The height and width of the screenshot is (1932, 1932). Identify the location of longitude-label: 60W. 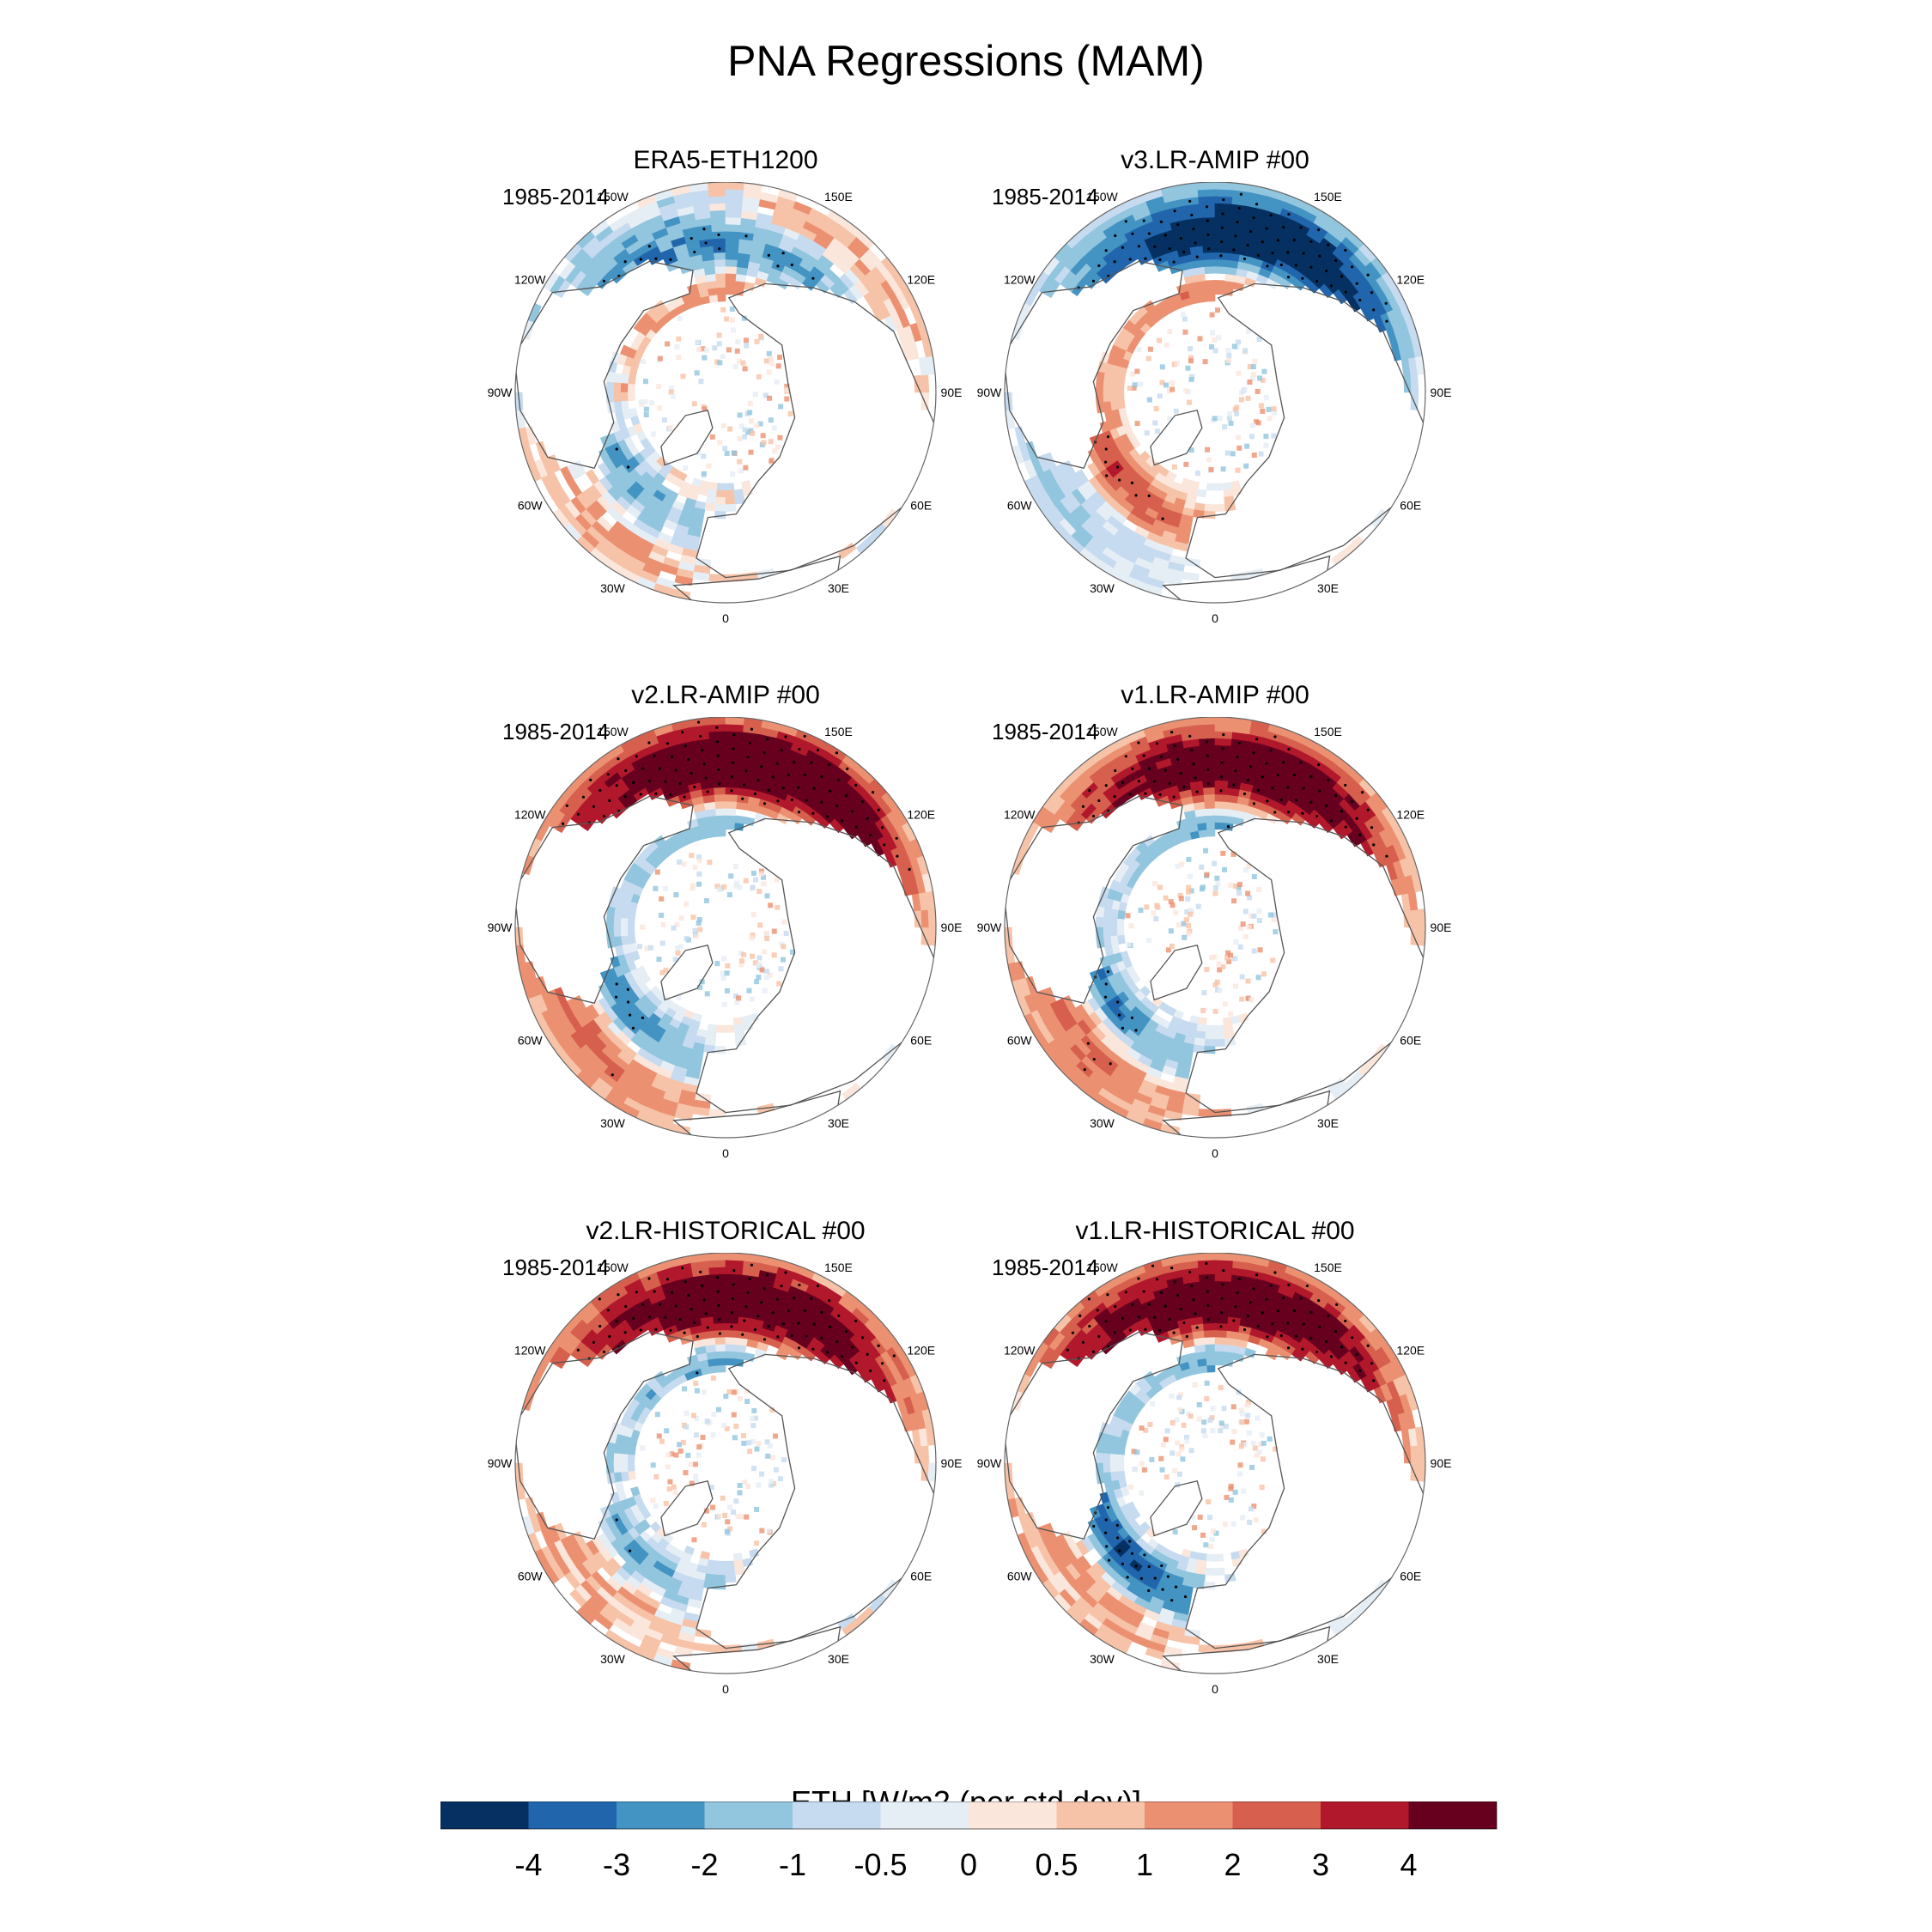
(1020, 1576).